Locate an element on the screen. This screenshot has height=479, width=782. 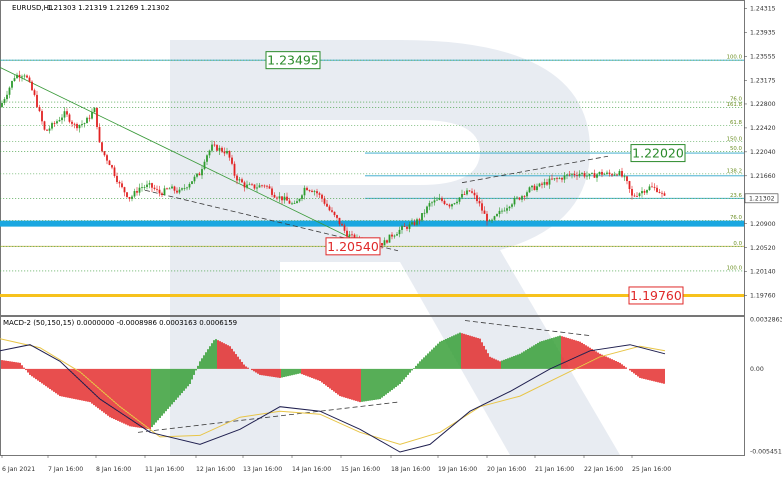
fib-level-label: 0.0 is located at coordinates (737, 244).